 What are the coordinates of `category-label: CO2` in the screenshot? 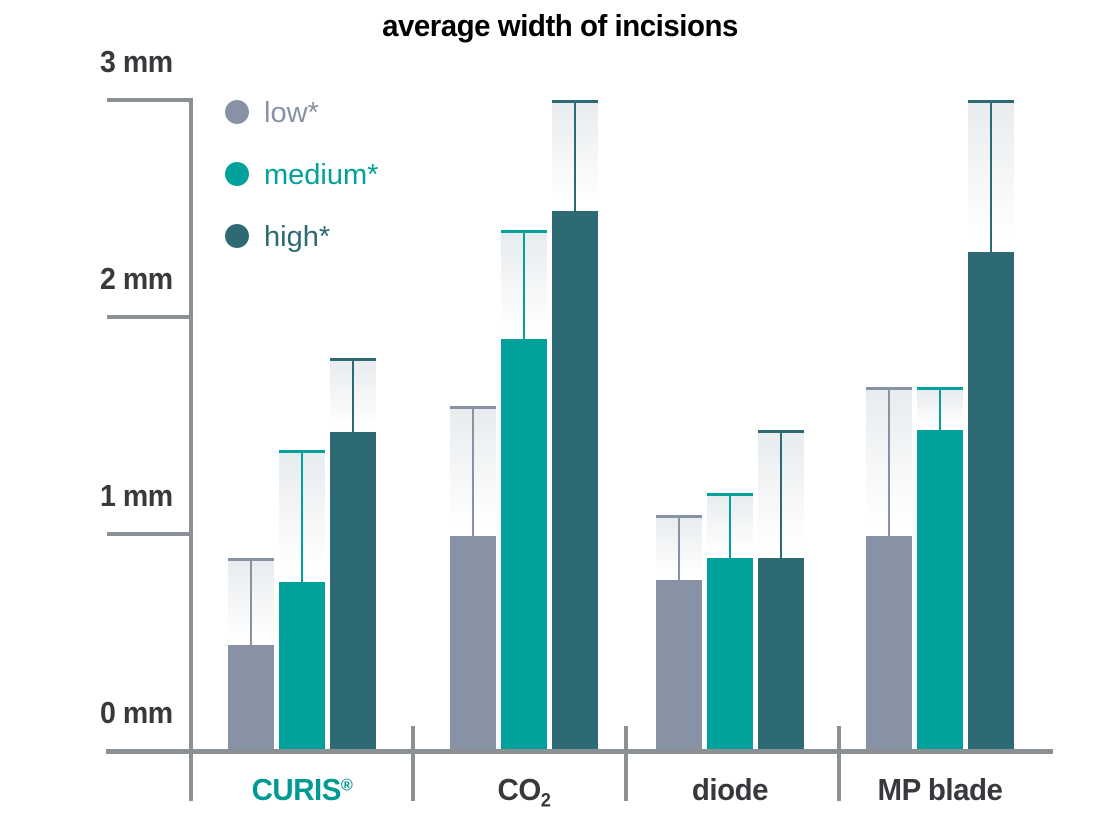 It's located at (524, 792).